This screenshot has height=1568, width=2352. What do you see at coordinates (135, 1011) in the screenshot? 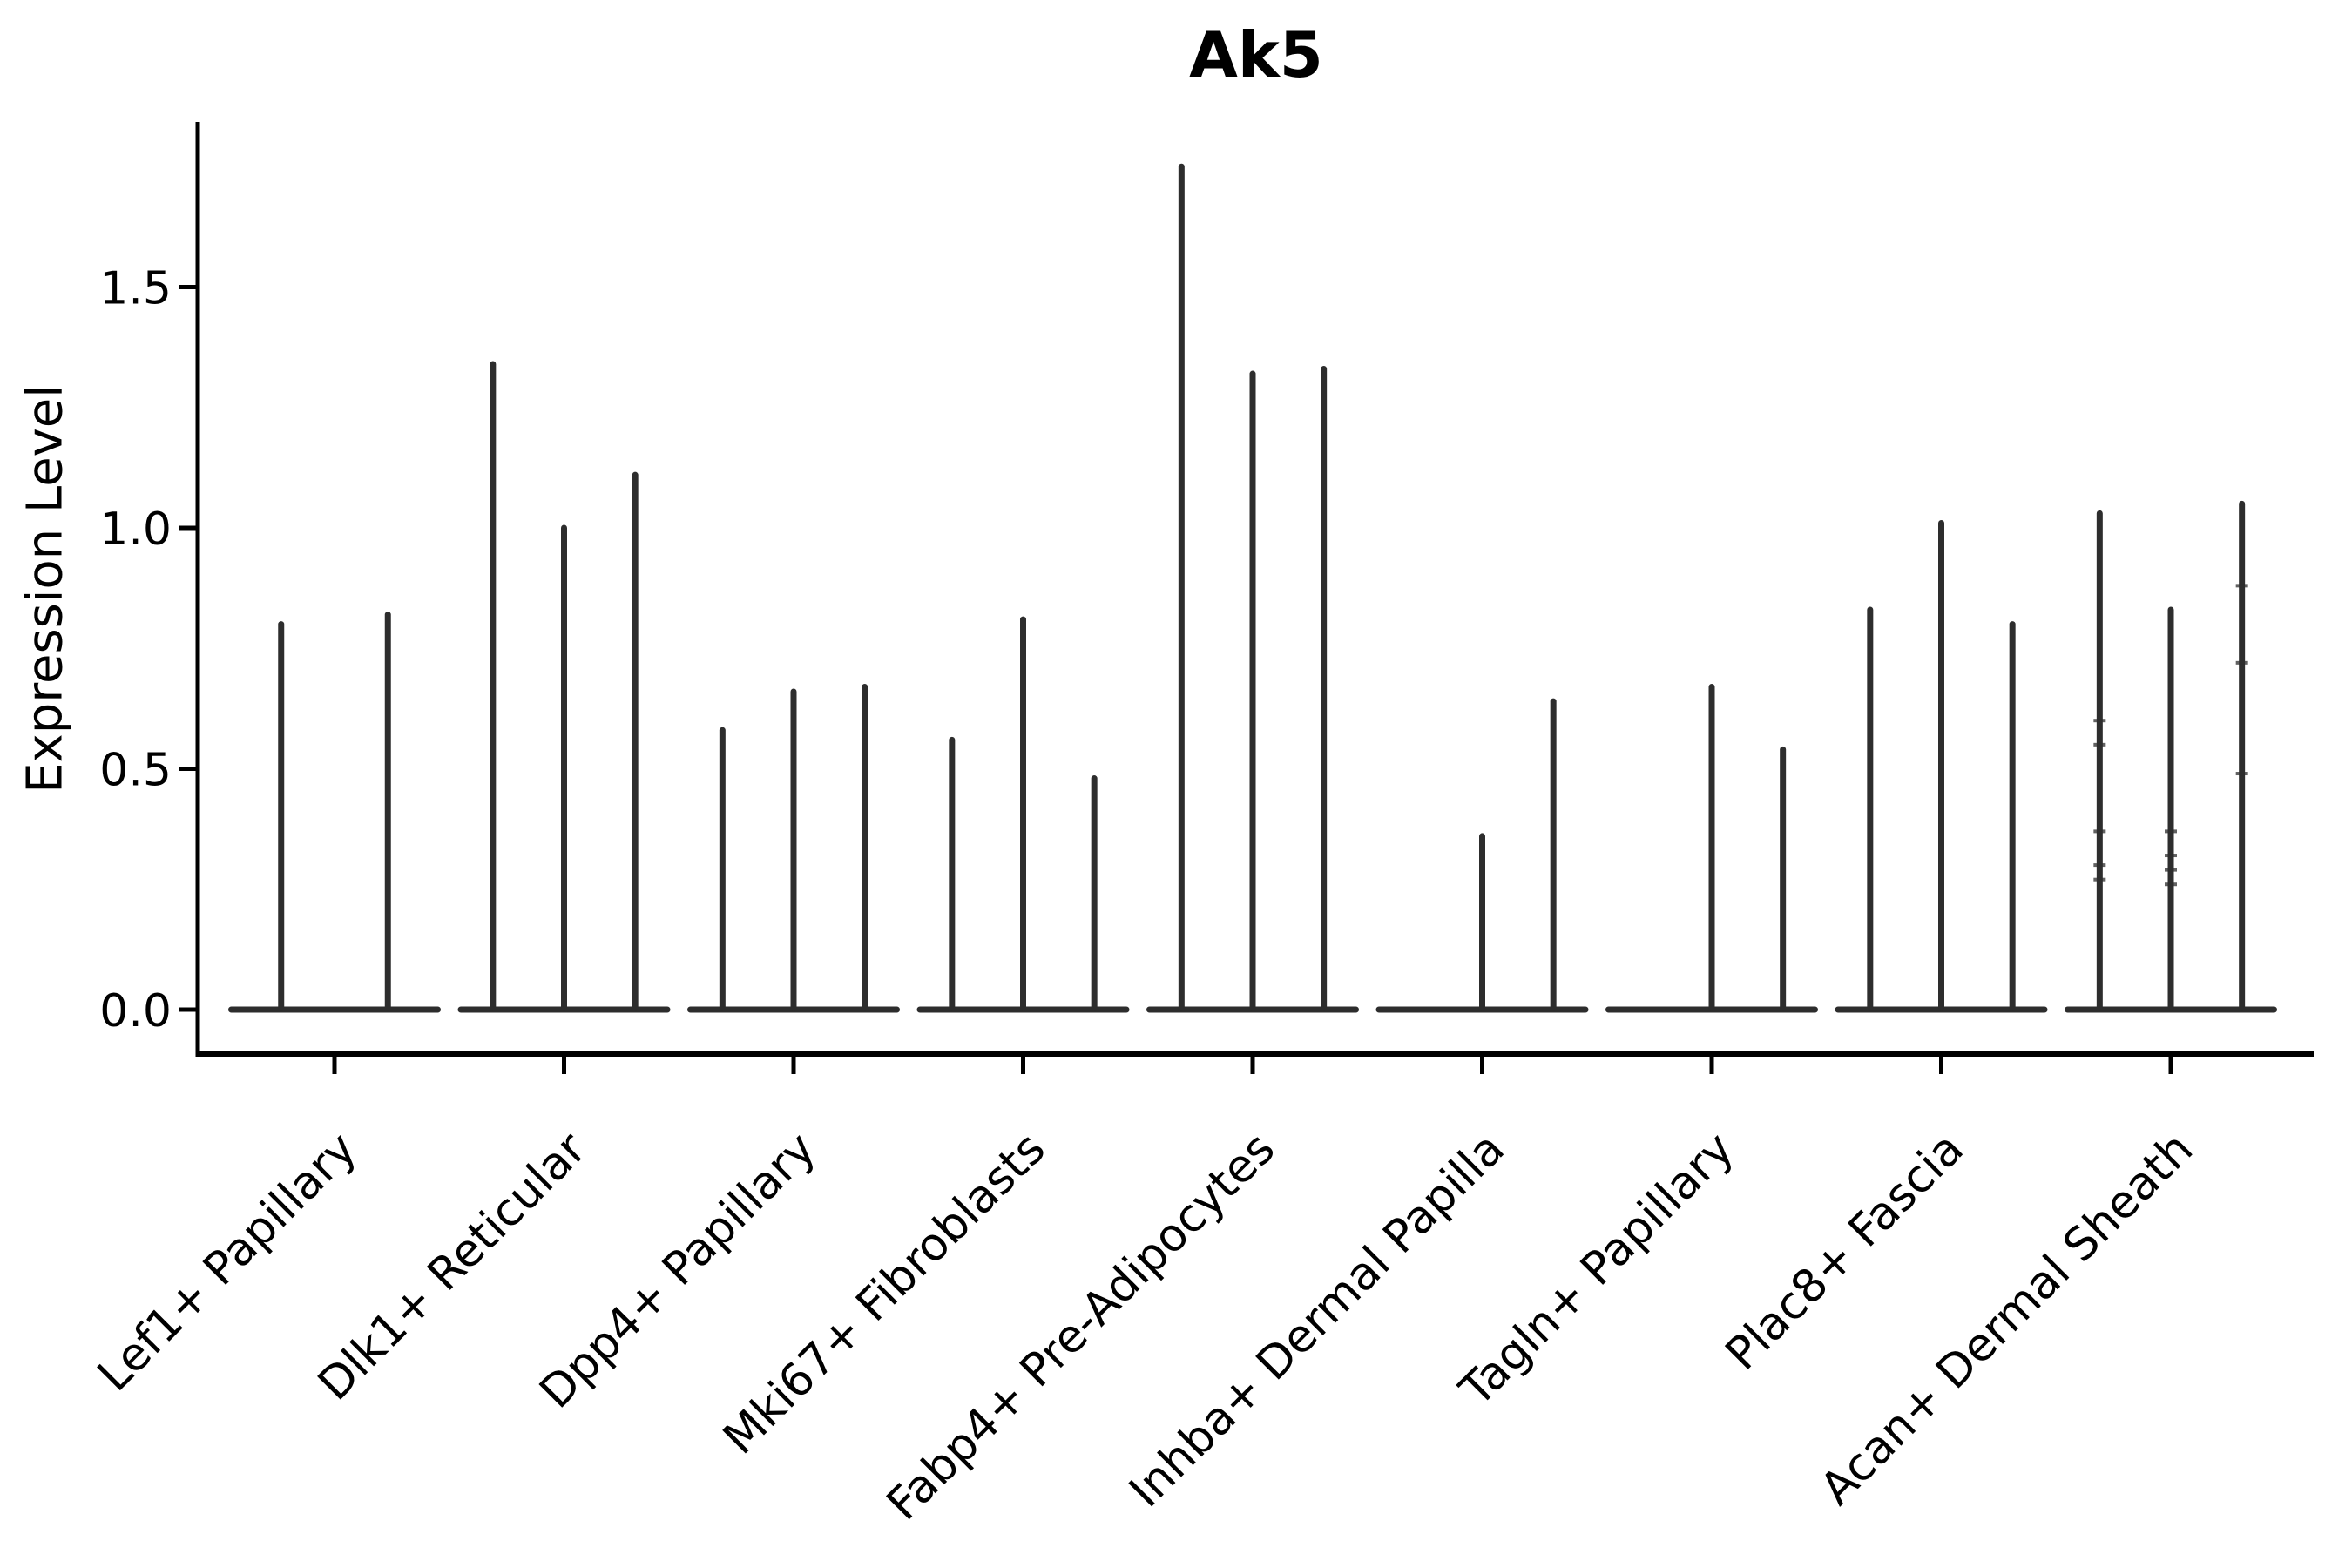
I see `y-axis-tick-label: 0.0` at bounding box center [135, 1011].